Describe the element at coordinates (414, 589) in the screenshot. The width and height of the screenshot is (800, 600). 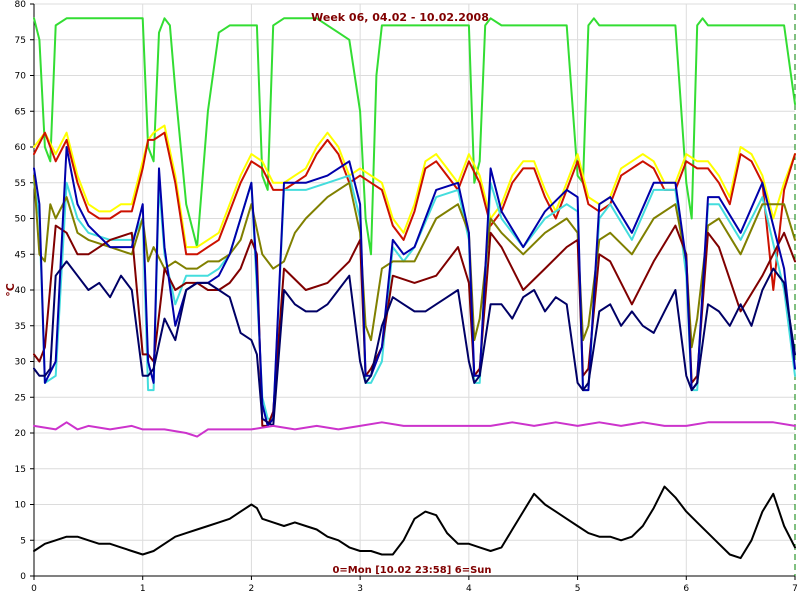
I see `x-tick-labels: 0 1 2 3 4 5 6 7` at that location.